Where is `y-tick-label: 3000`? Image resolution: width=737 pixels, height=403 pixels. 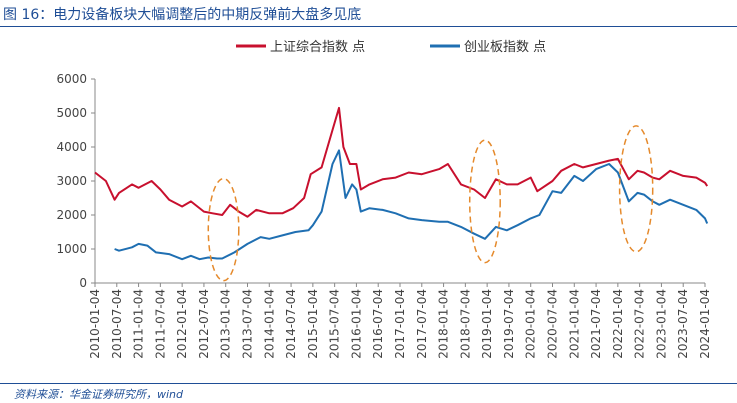 y-tick-label: 3000 is located at coordinates (71, 181).